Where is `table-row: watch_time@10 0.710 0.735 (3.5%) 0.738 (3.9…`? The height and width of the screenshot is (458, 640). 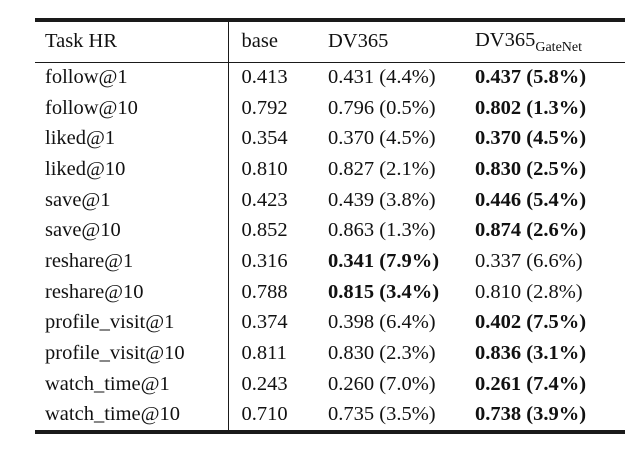
table-row: watch_time@10 0.710 0.735 (3.5%) 0.738 (3.9… is located at coordinates (330, 415).